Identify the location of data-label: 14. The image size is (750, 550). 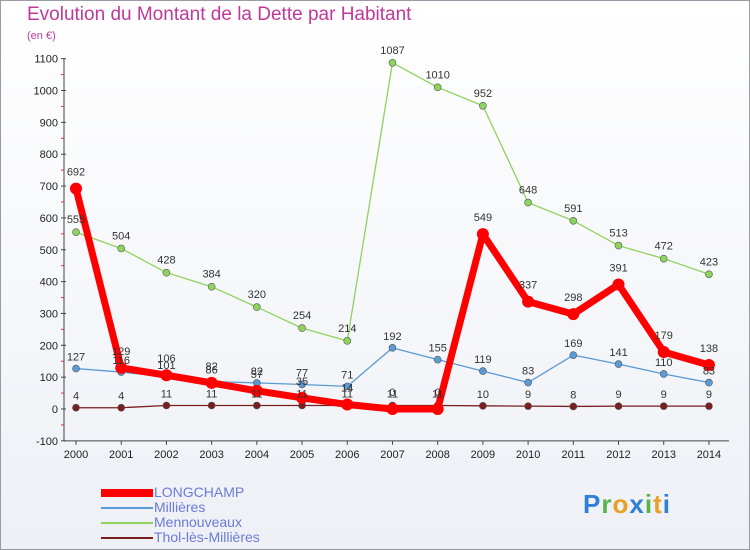
(347, 389).